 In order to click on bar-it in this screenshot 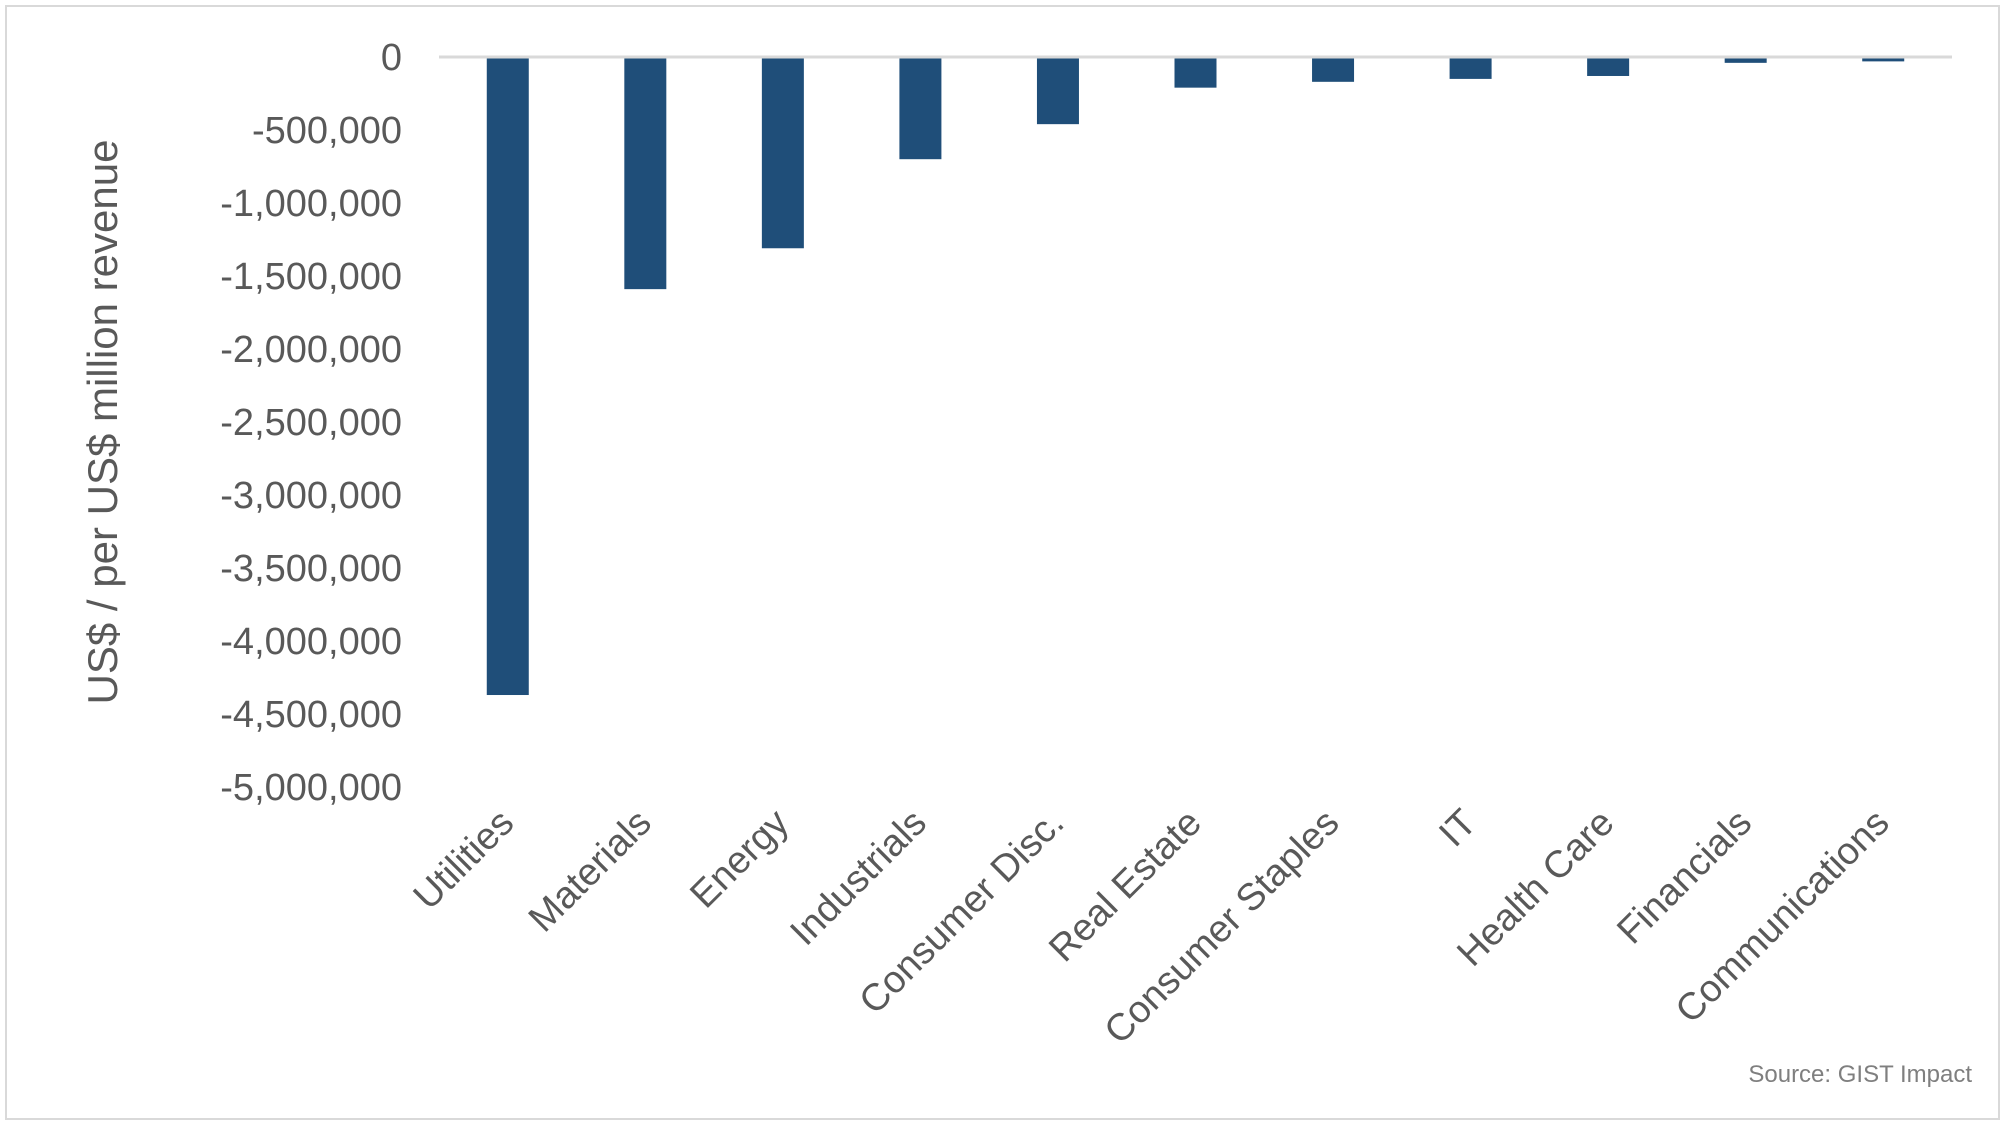, I will do `click(1470, 68)`.